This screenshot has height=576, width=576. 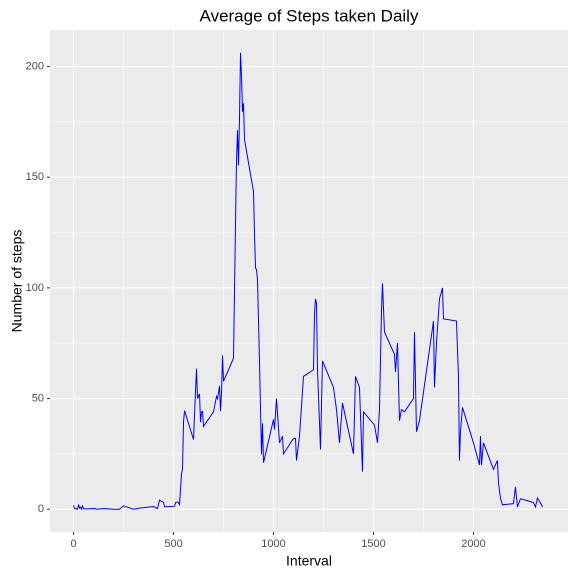 I want to click on y-tick-label: 100, so click(x=35, y=288).